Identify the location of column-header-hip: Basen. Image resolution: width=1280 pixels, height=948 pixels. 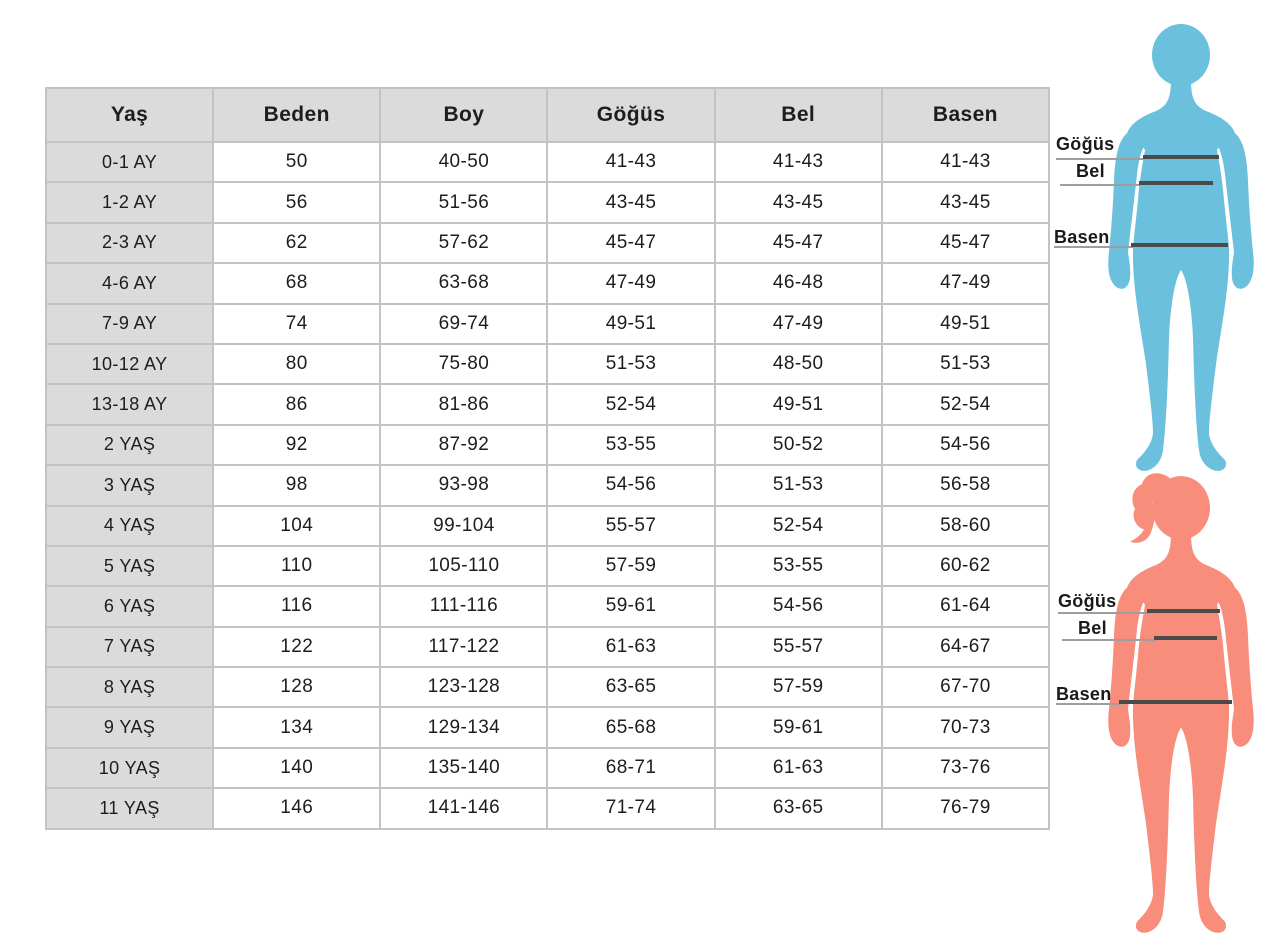
(965, 115).